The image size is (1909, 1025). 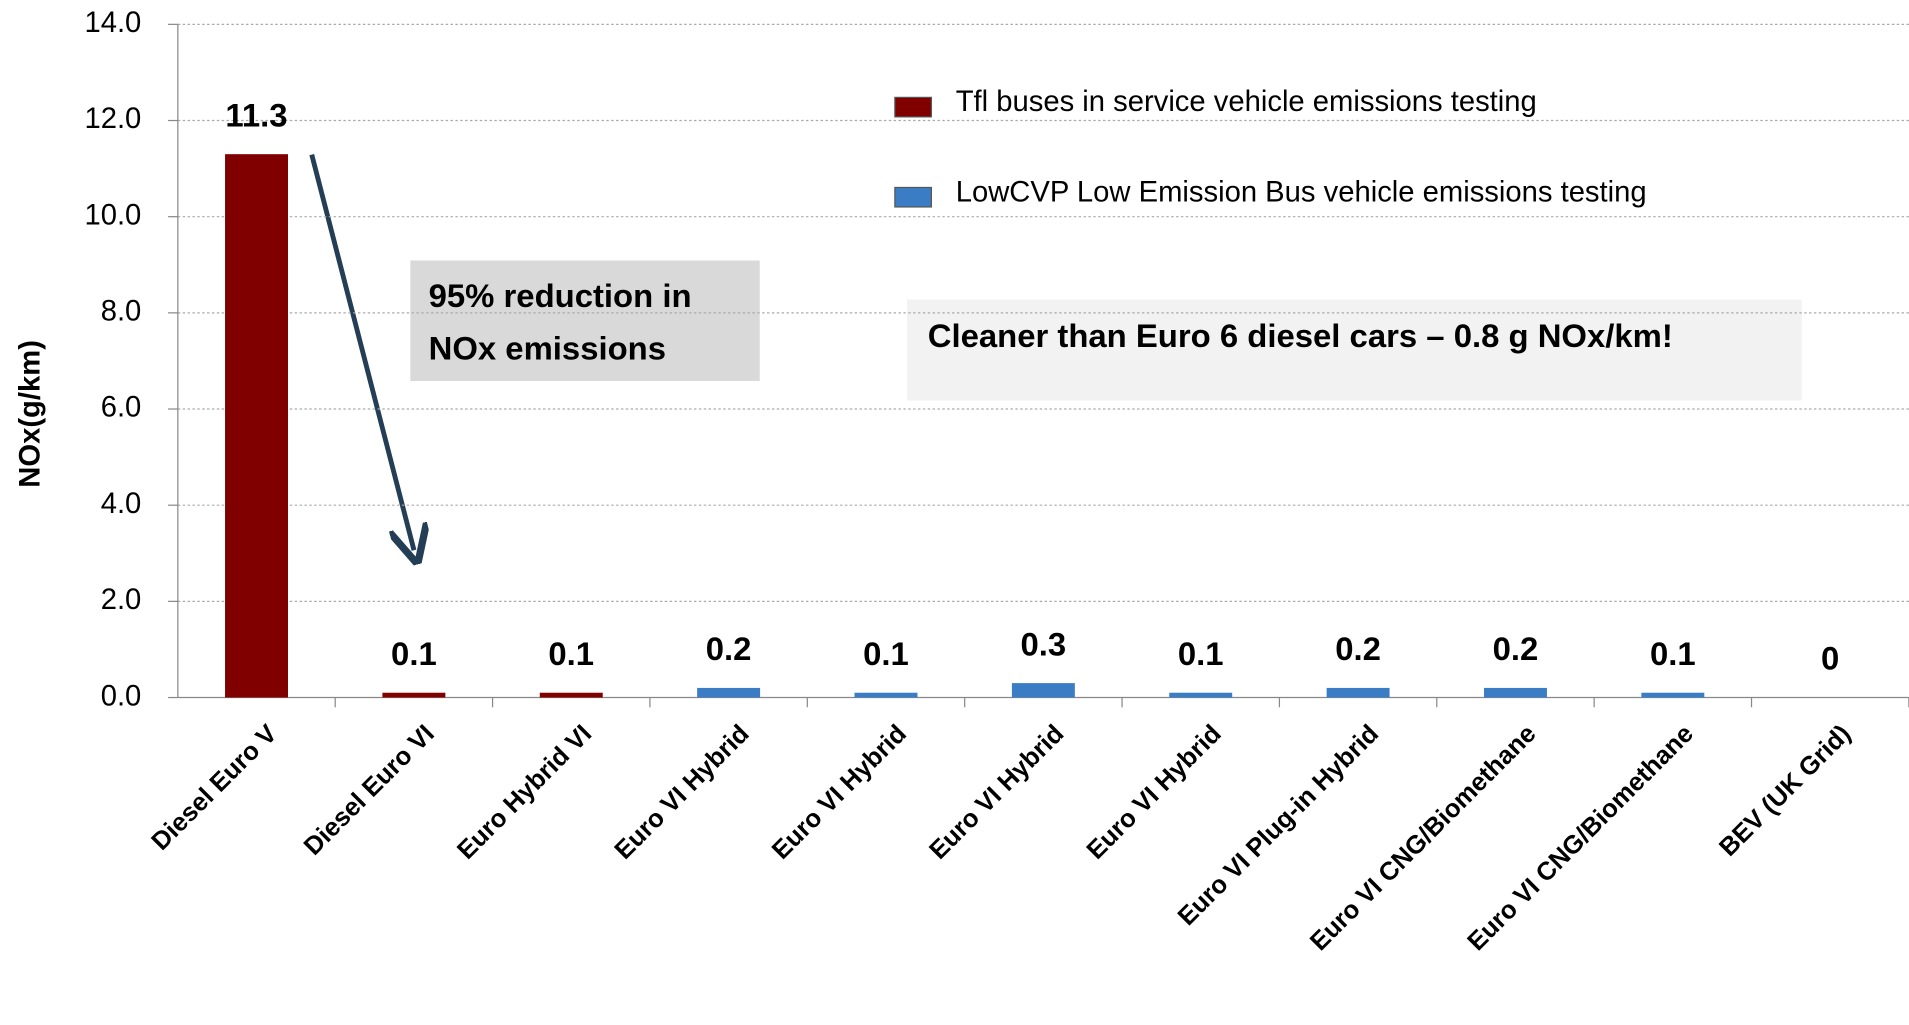 What do you see at coordinates (547, 347) in the screenshot?
I see `annotation: NOx emissions` at bounding box center [547, 347].